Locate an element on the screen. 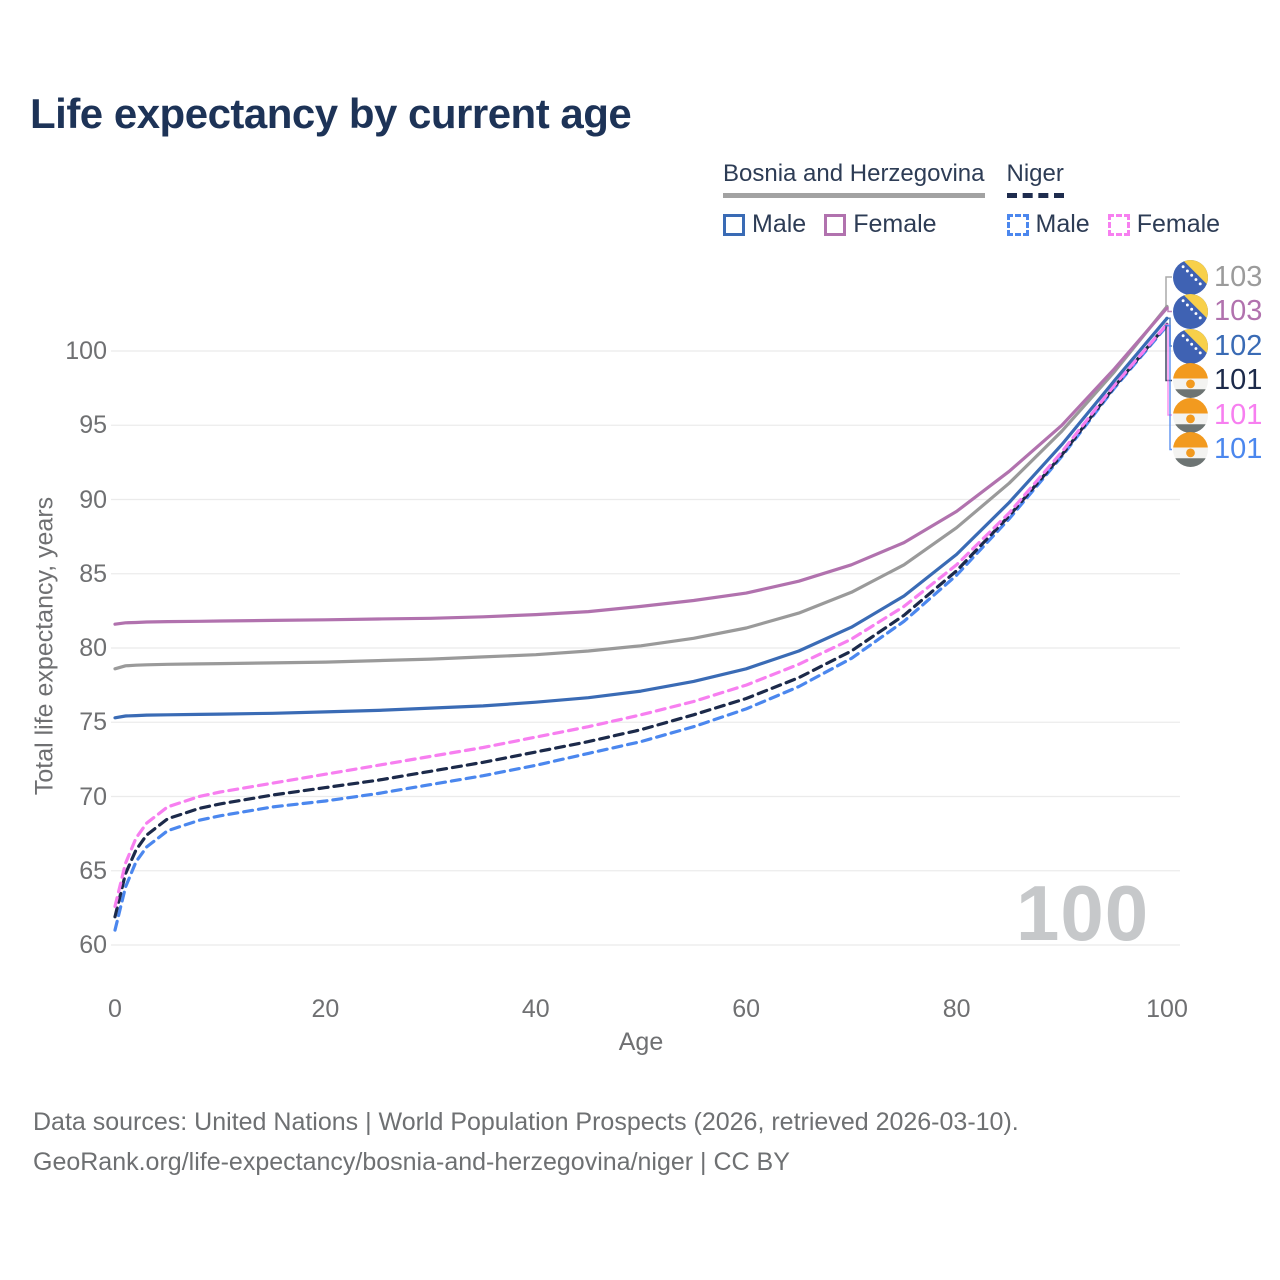 The height and width of the screenshot is (1280, 1280). end-label-value: 102 is located at coordinates (1238, 345).